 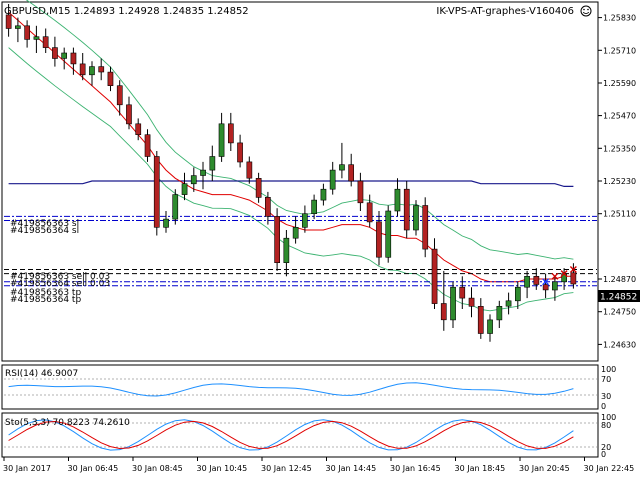 What do you see at coordinates (606, 425) in the screenshot?
I see `sto-tick-80: 80` at bounding box center [606, 425].